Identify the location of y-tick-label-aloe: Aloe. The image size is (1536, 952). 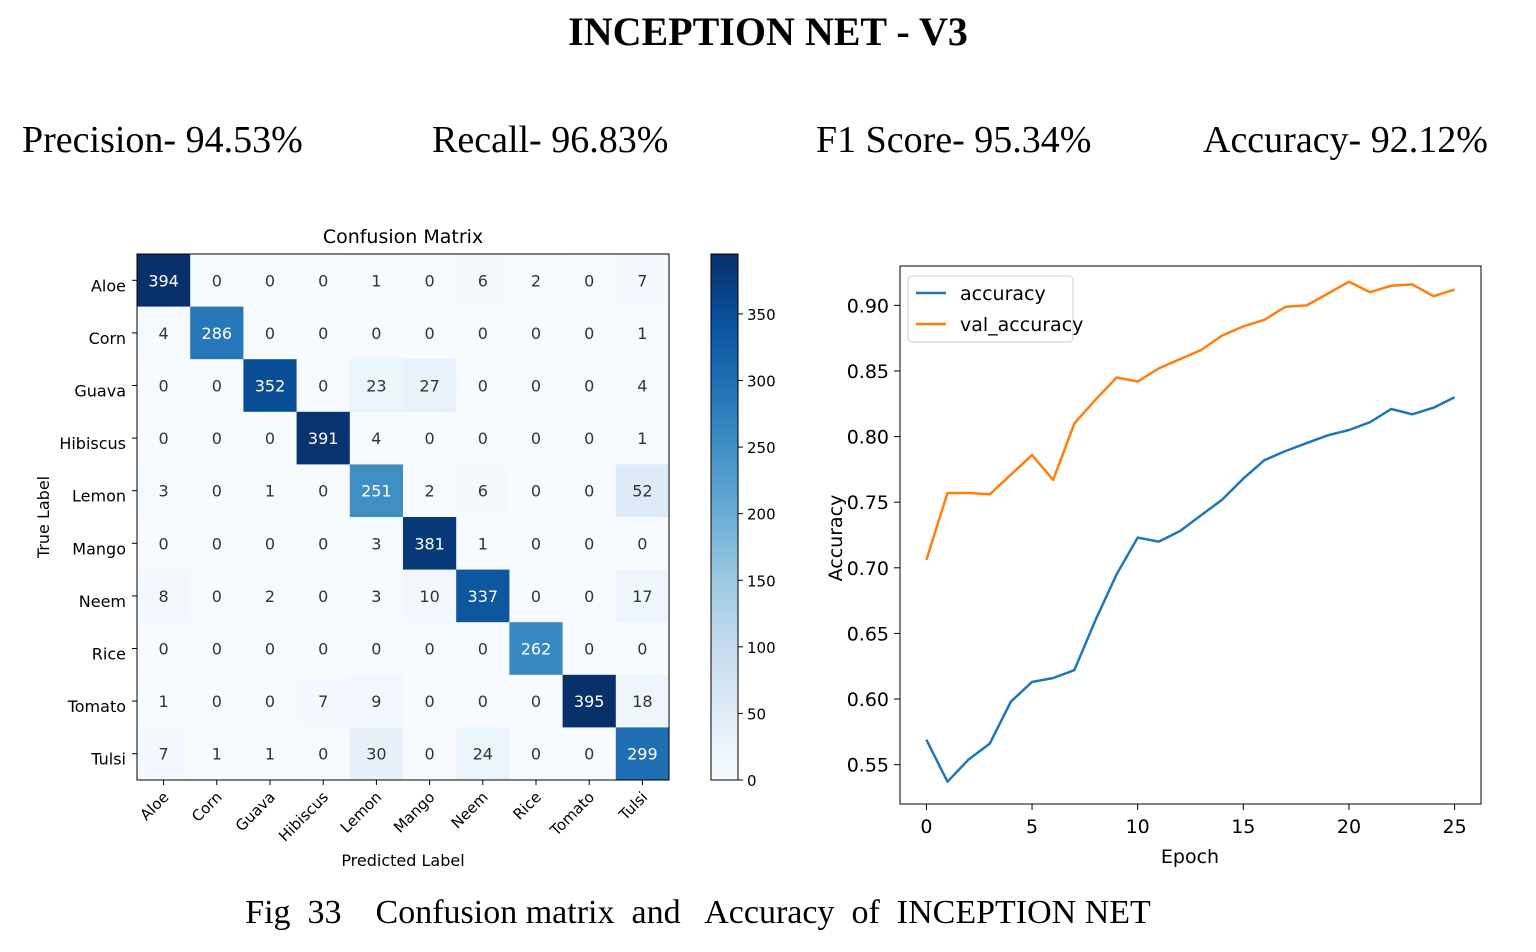
(108, 285).